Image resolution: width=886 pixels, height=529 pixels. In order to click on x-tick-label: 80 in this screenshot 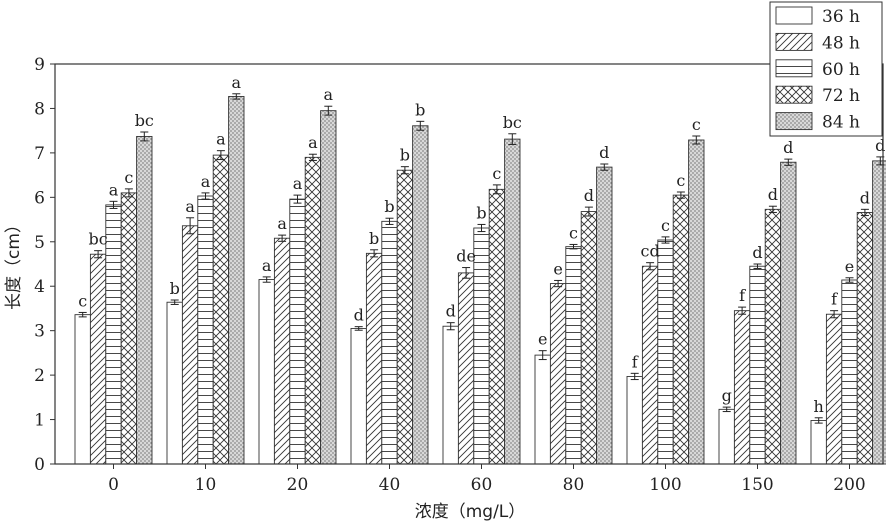, I will do `click(574, 485)`.